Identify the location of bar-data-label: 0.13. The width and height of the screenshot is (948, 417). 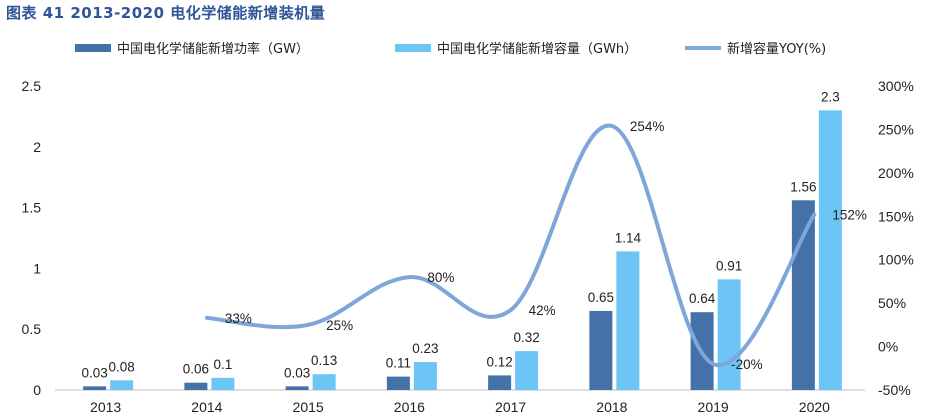
(324, 360).